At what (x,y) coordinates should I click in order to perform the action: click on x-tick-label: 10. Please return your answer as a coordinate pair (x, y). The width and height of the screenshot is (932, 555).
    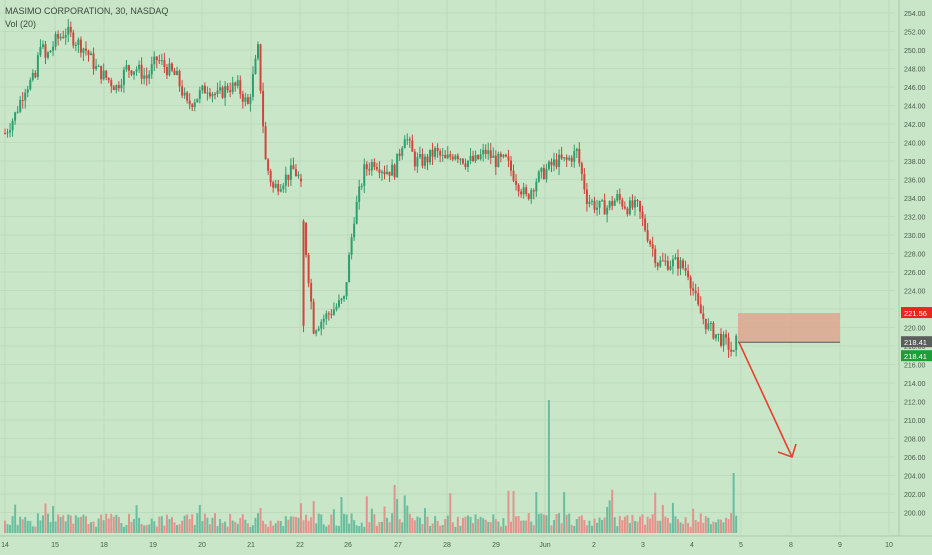
    Looking at the image, I should click on (889, 545).